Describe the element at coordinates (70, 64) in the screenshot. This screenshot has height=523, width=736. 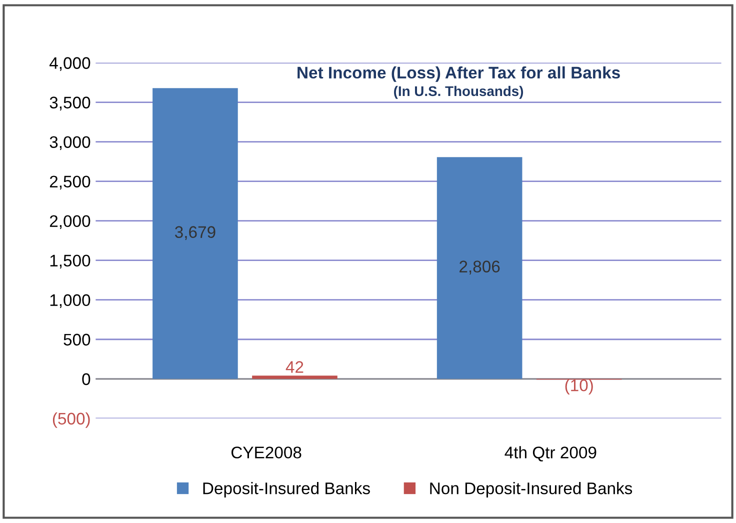
I see `y-tick-label: 4,000` at that location.